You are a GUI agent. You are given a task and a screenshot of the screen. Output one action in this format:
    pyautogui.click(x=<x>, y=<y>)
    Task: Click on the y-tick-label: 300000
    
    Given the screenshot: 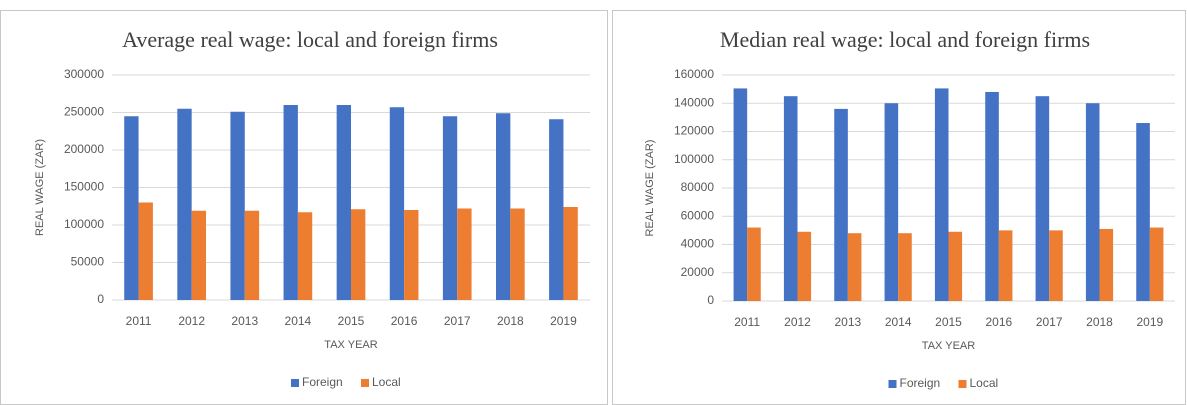 What is the action you would take?
    pyautogui.click(x=84, y=74)
    